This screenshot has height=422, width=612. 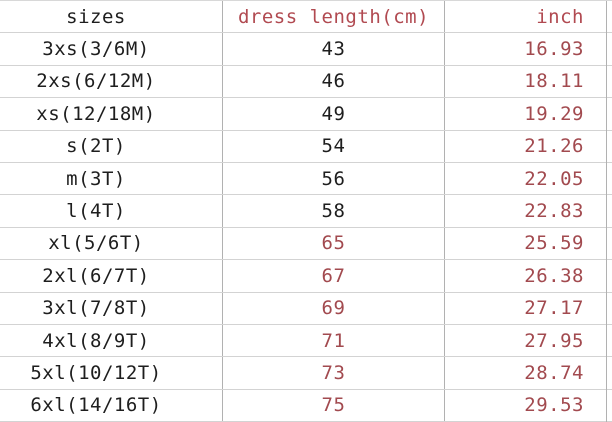 I want to click on sizes-header: sizes, so click(x=111, y=17).